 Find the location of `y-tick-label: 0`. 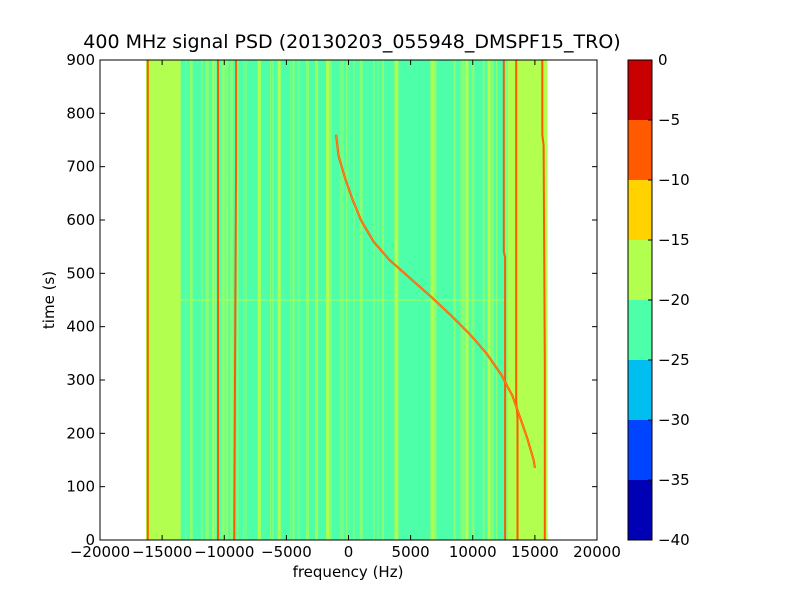

y-tick-label: 0 is located at coordinates (90, 540).